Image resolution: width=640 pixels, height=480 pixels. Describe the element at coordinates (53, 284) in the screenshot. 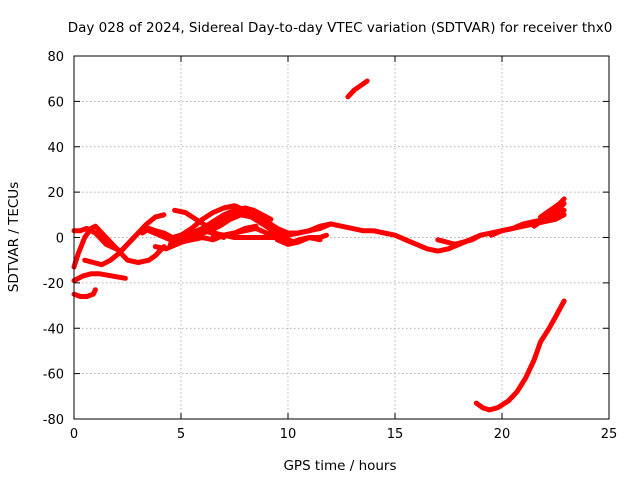

I see `y-tick-label: -20` at that location.